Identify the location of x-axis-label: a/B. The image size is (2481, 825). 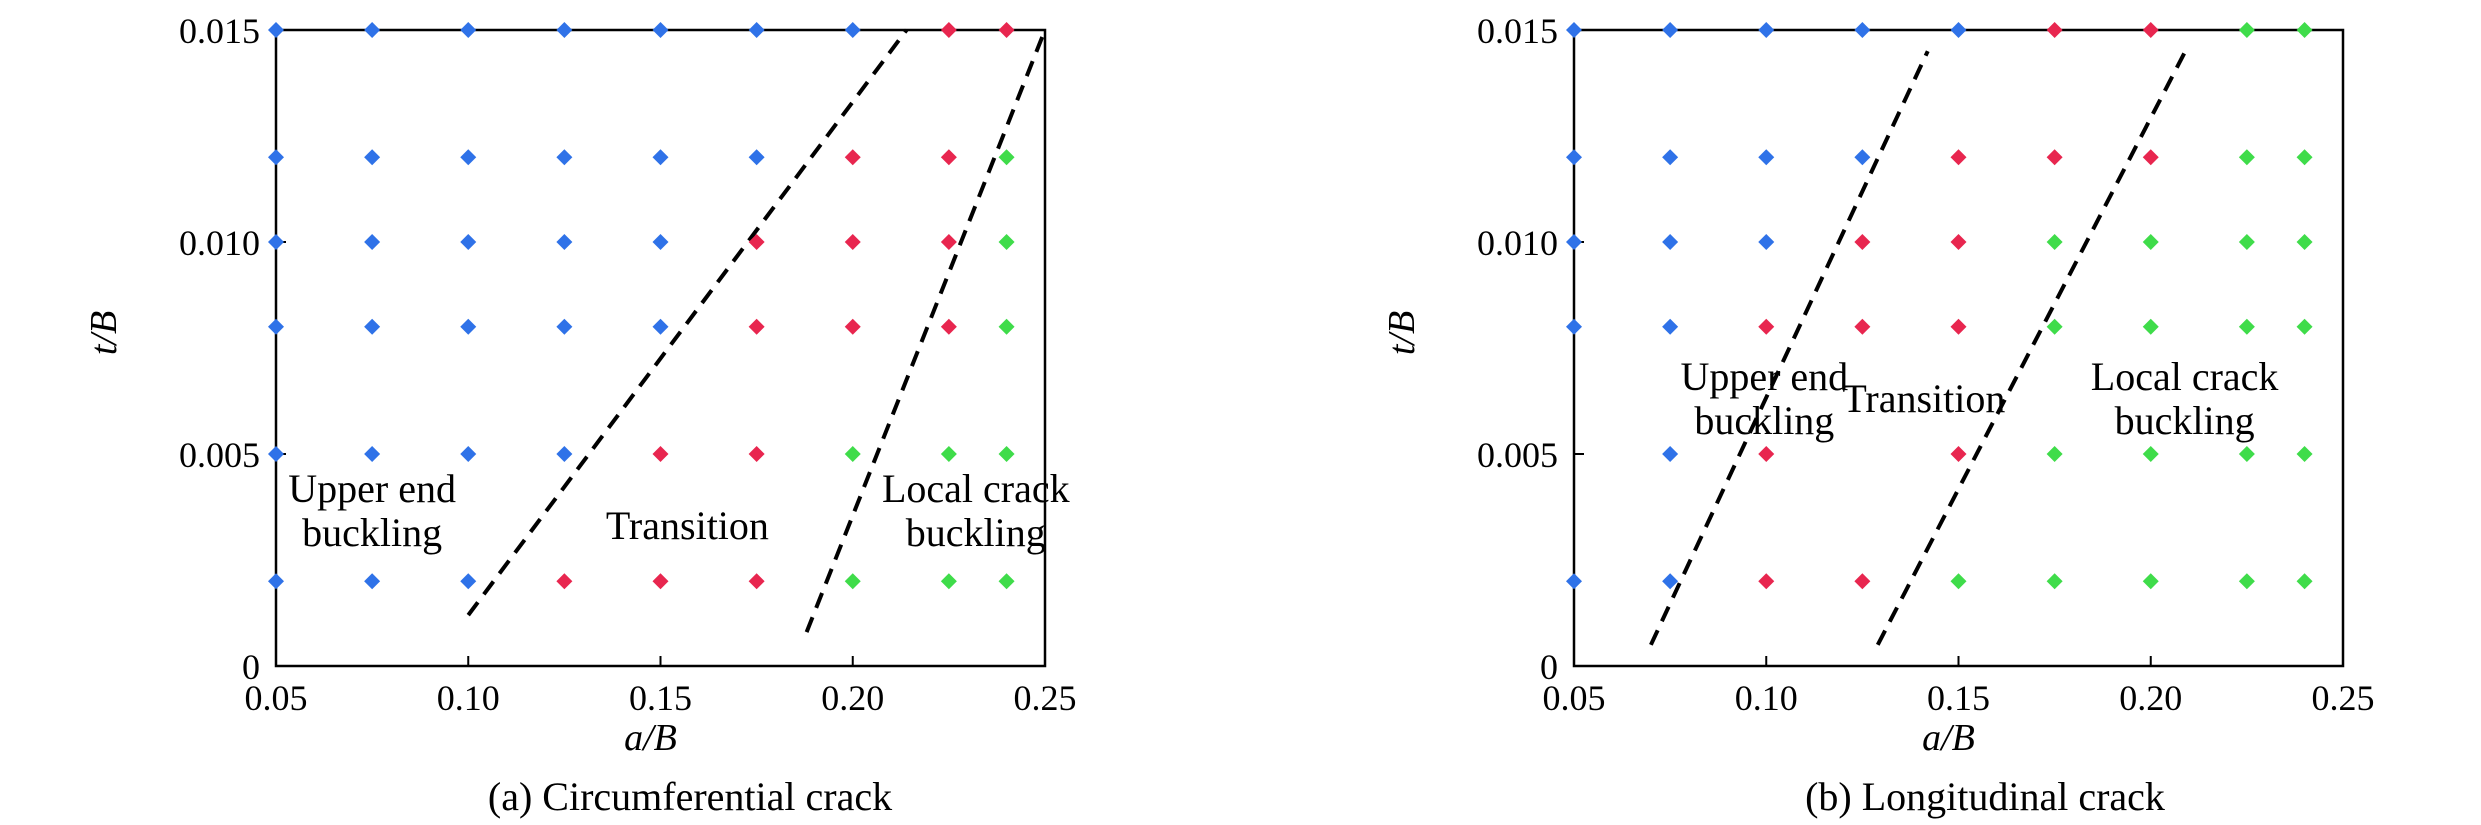
(1948, 738).